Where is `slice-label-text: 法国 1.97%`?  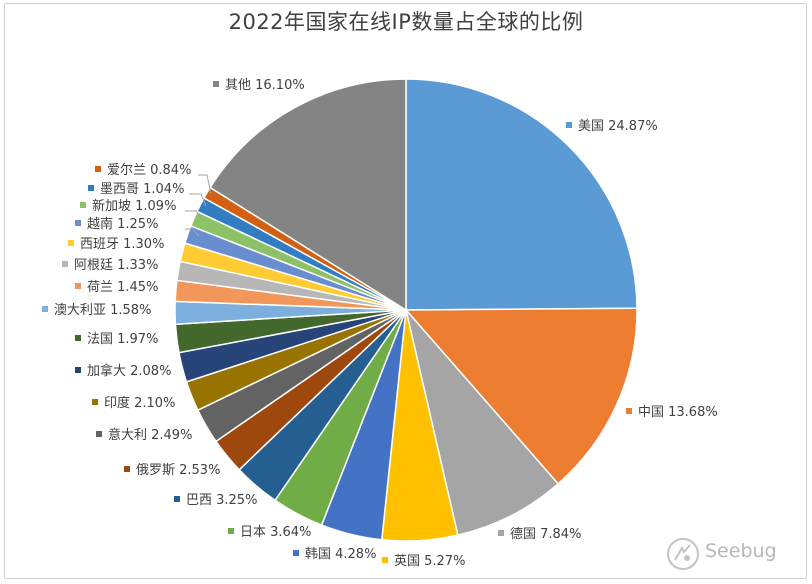 slice-label-text: 法国 1.97% is located at coordinates (122, 339).